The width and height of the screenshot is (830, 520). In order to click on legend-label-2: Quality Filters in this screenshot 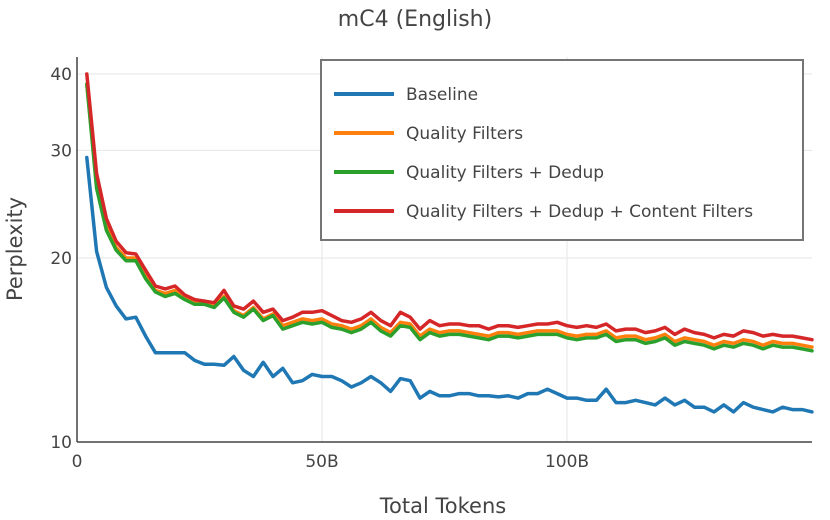, I will do `click(464, 134)`.